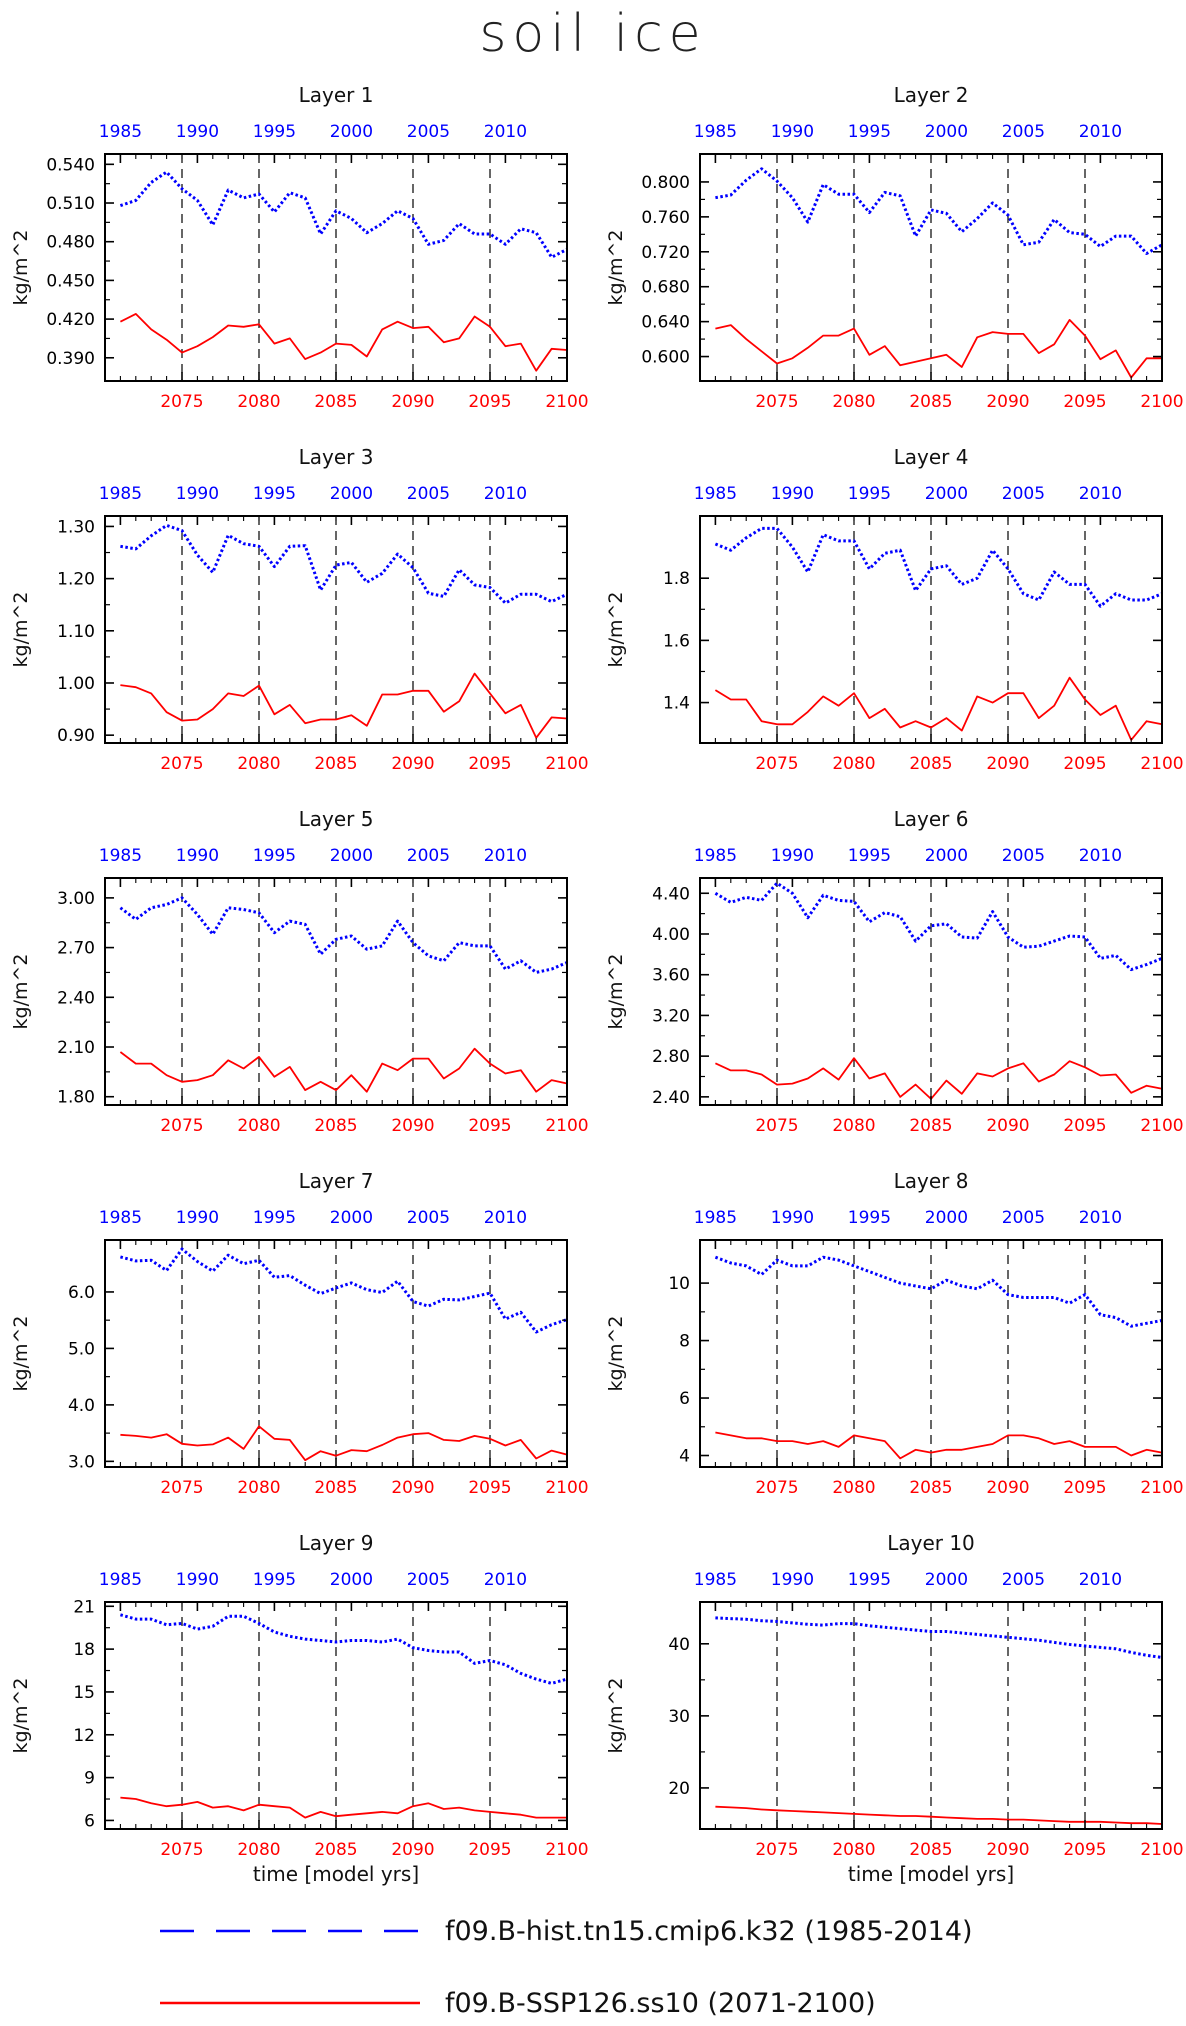 Image resolution: width=1186 pixels, height=2026 pixels. Describe the element at coordinates (671, 894) in the screenshot. I see `y-tick-label: 4.40` at that location.